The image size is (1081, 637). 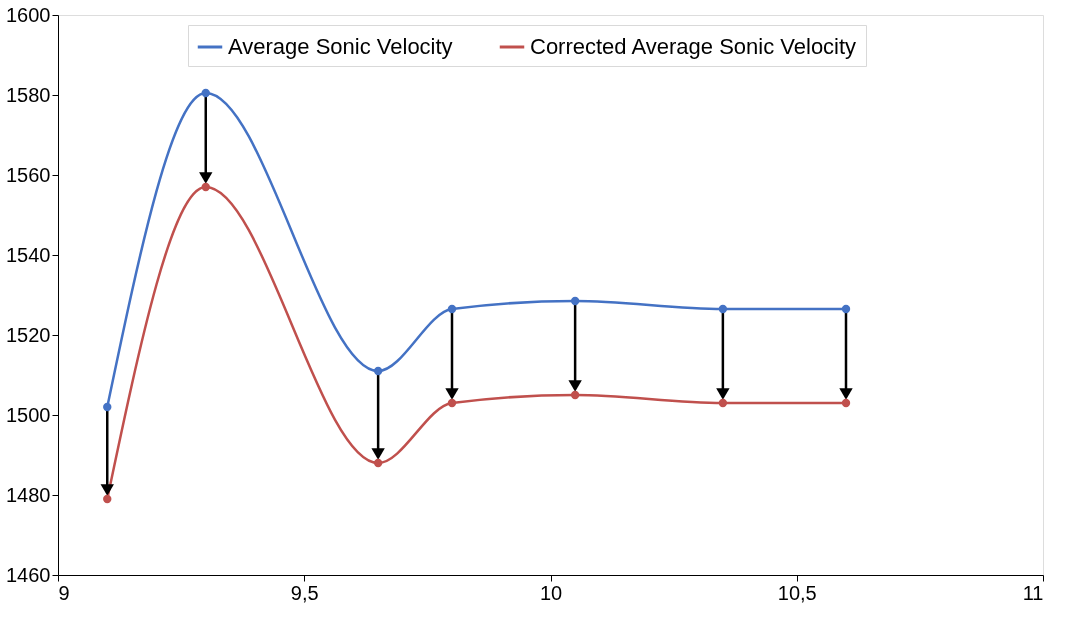 I want to click on y-tick-label: 1460, so click(x=28, y=574).